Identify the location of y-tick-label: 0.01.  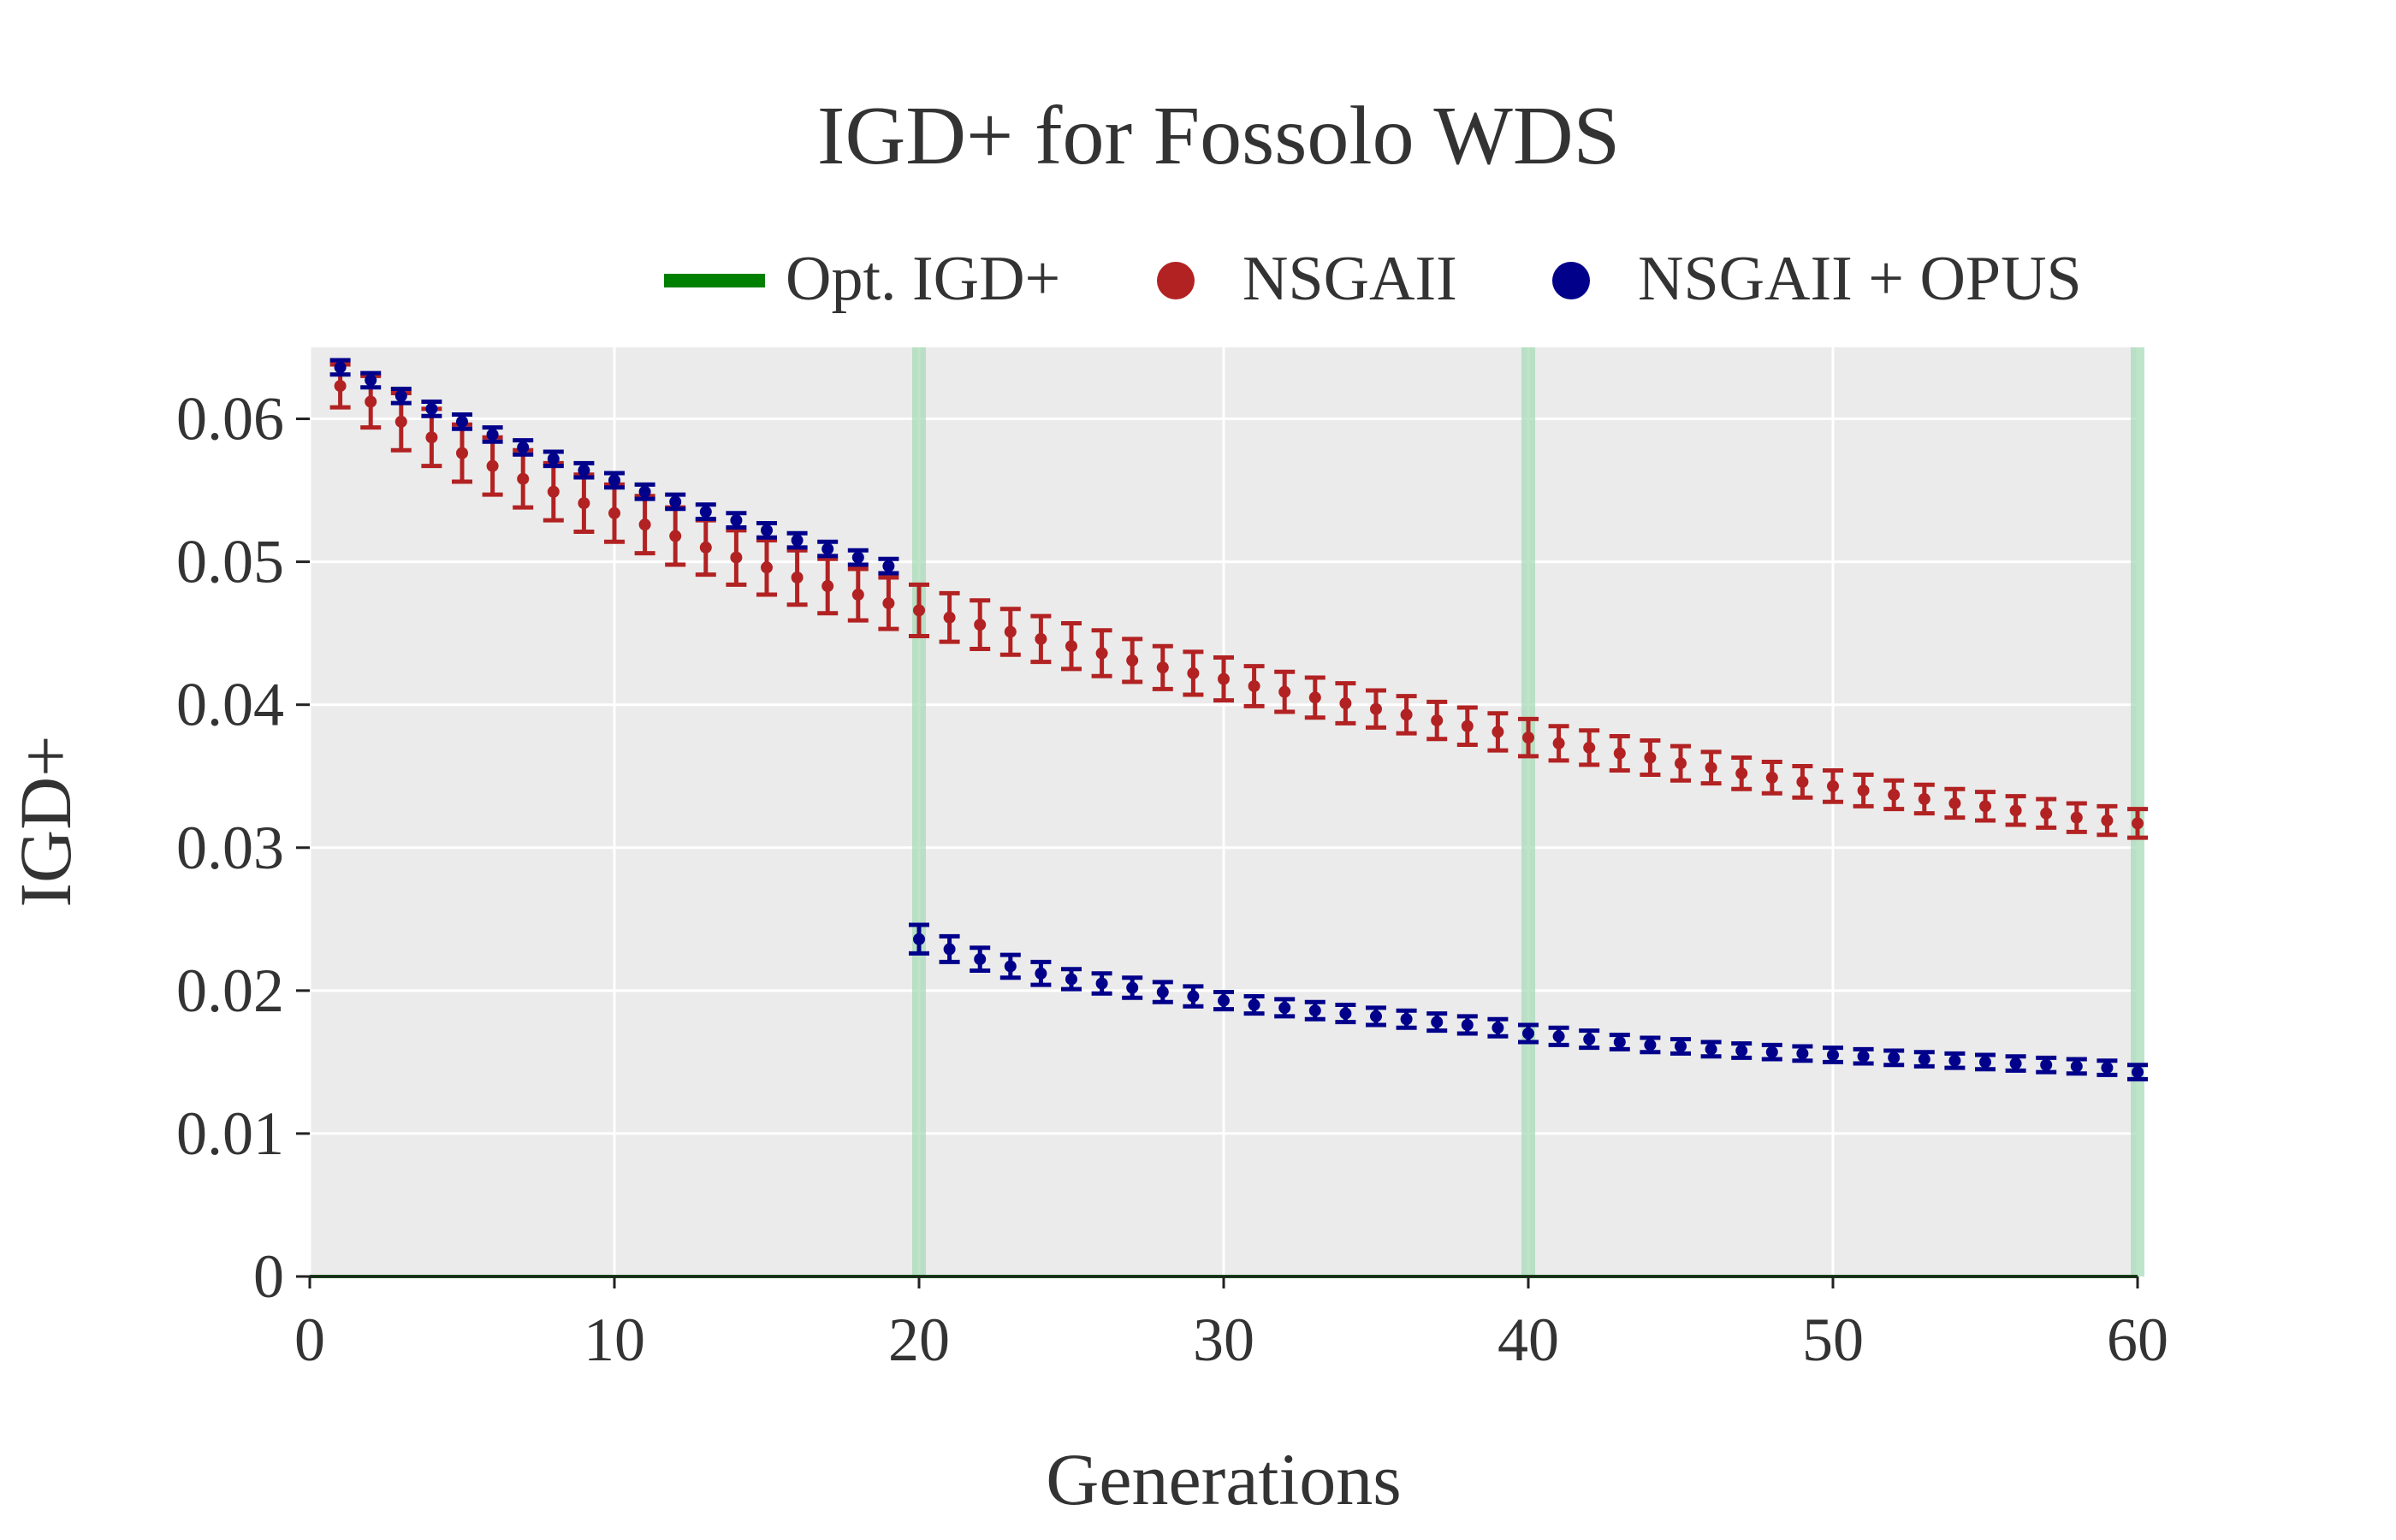
(230, 1133).